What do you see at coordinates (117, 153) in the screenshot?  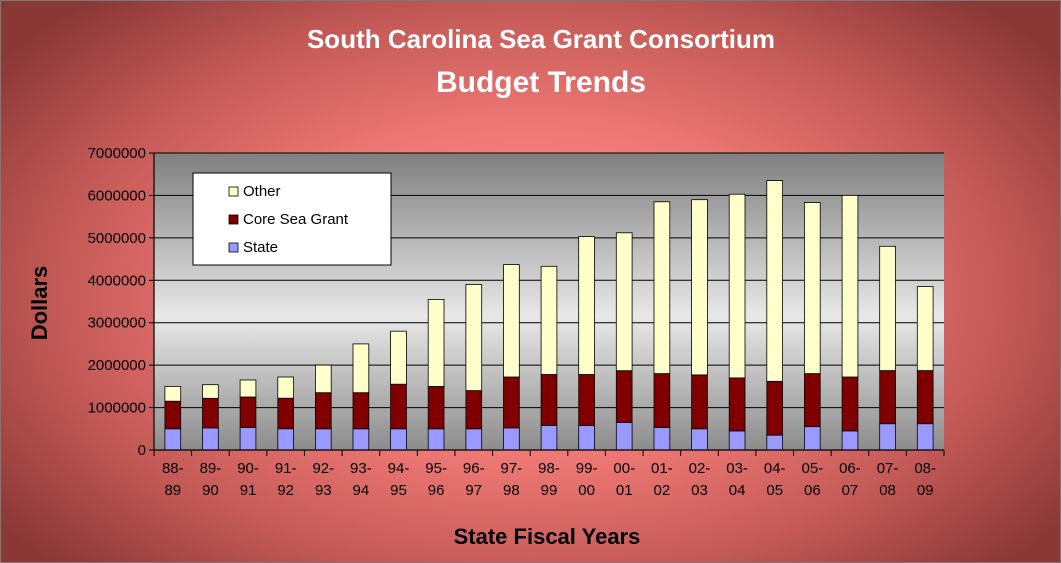 I see `y-tick-label: 7000000` at bounding box center [117, 153].